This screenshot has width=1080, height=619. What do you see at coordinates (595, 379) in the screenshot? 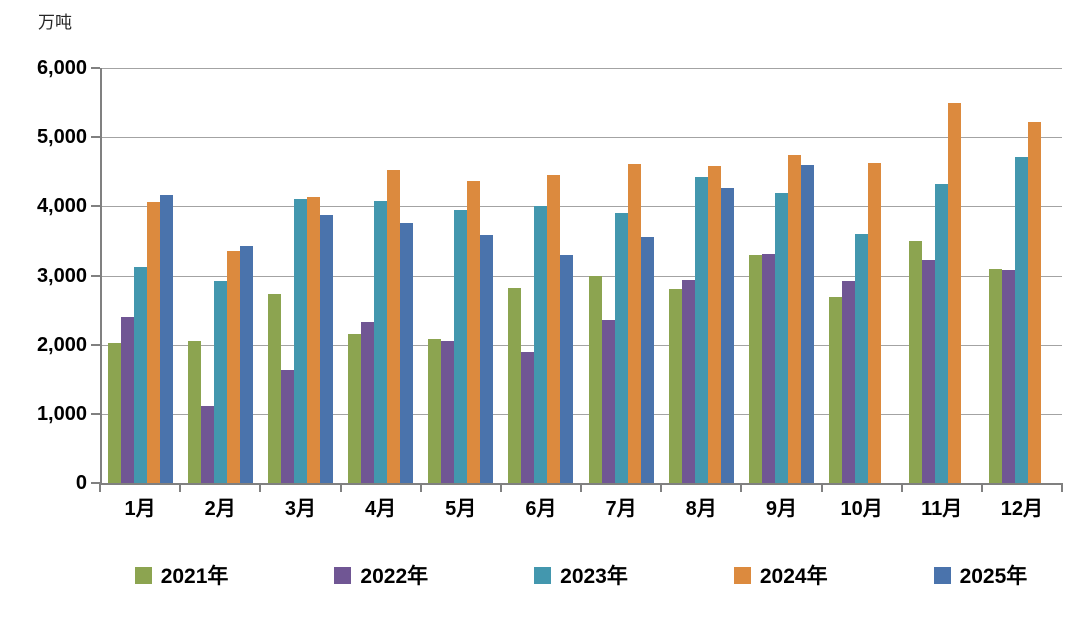
I see `bar-2021年-7月` at bounding box center [595, 379].